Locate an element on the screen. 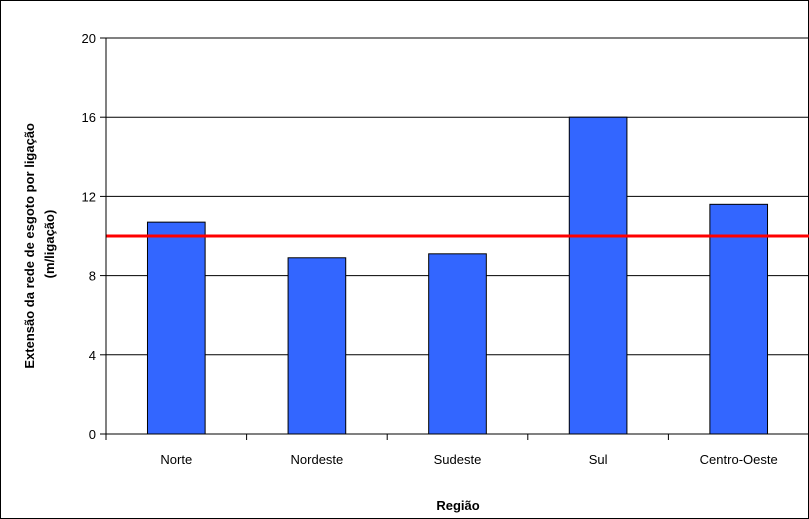 This screenshot has height=519, width=809. x-tick-labels: Norte Nordeste Sudeste Sul Centro-Oeste is located at coordinates (468, 459).